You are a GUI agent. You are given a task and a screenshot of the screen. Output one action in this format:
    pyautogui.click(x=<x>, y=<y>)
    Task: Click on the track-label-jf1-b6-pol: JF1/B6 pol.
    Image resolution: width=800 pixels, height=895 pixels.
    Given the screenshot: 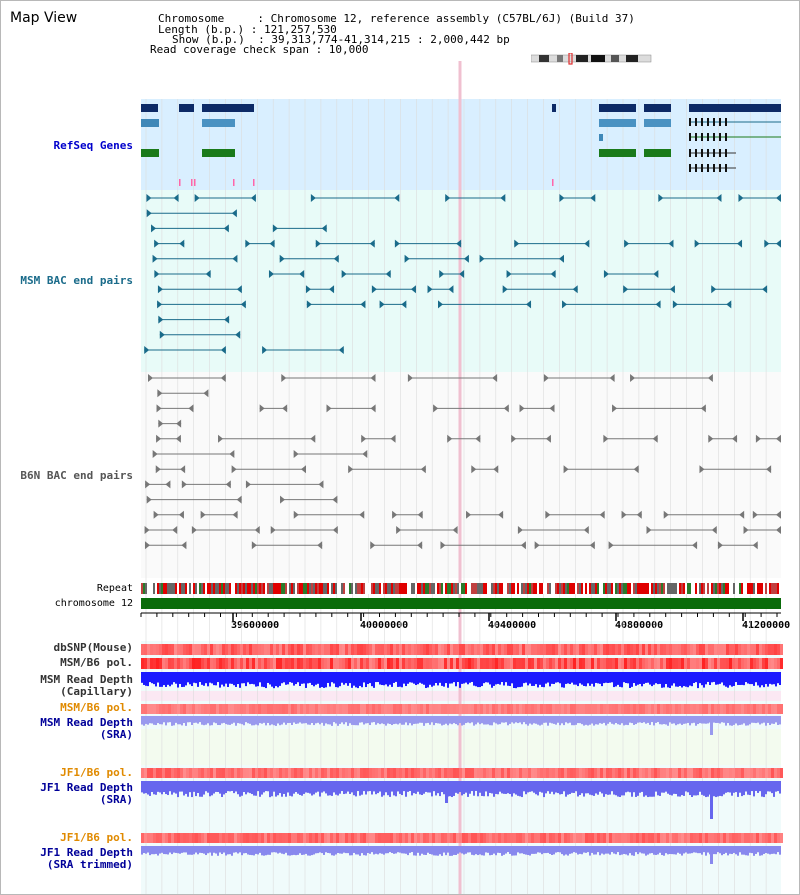 What is the action you would take?
    pyautogui.click(x=96, y=772)
    